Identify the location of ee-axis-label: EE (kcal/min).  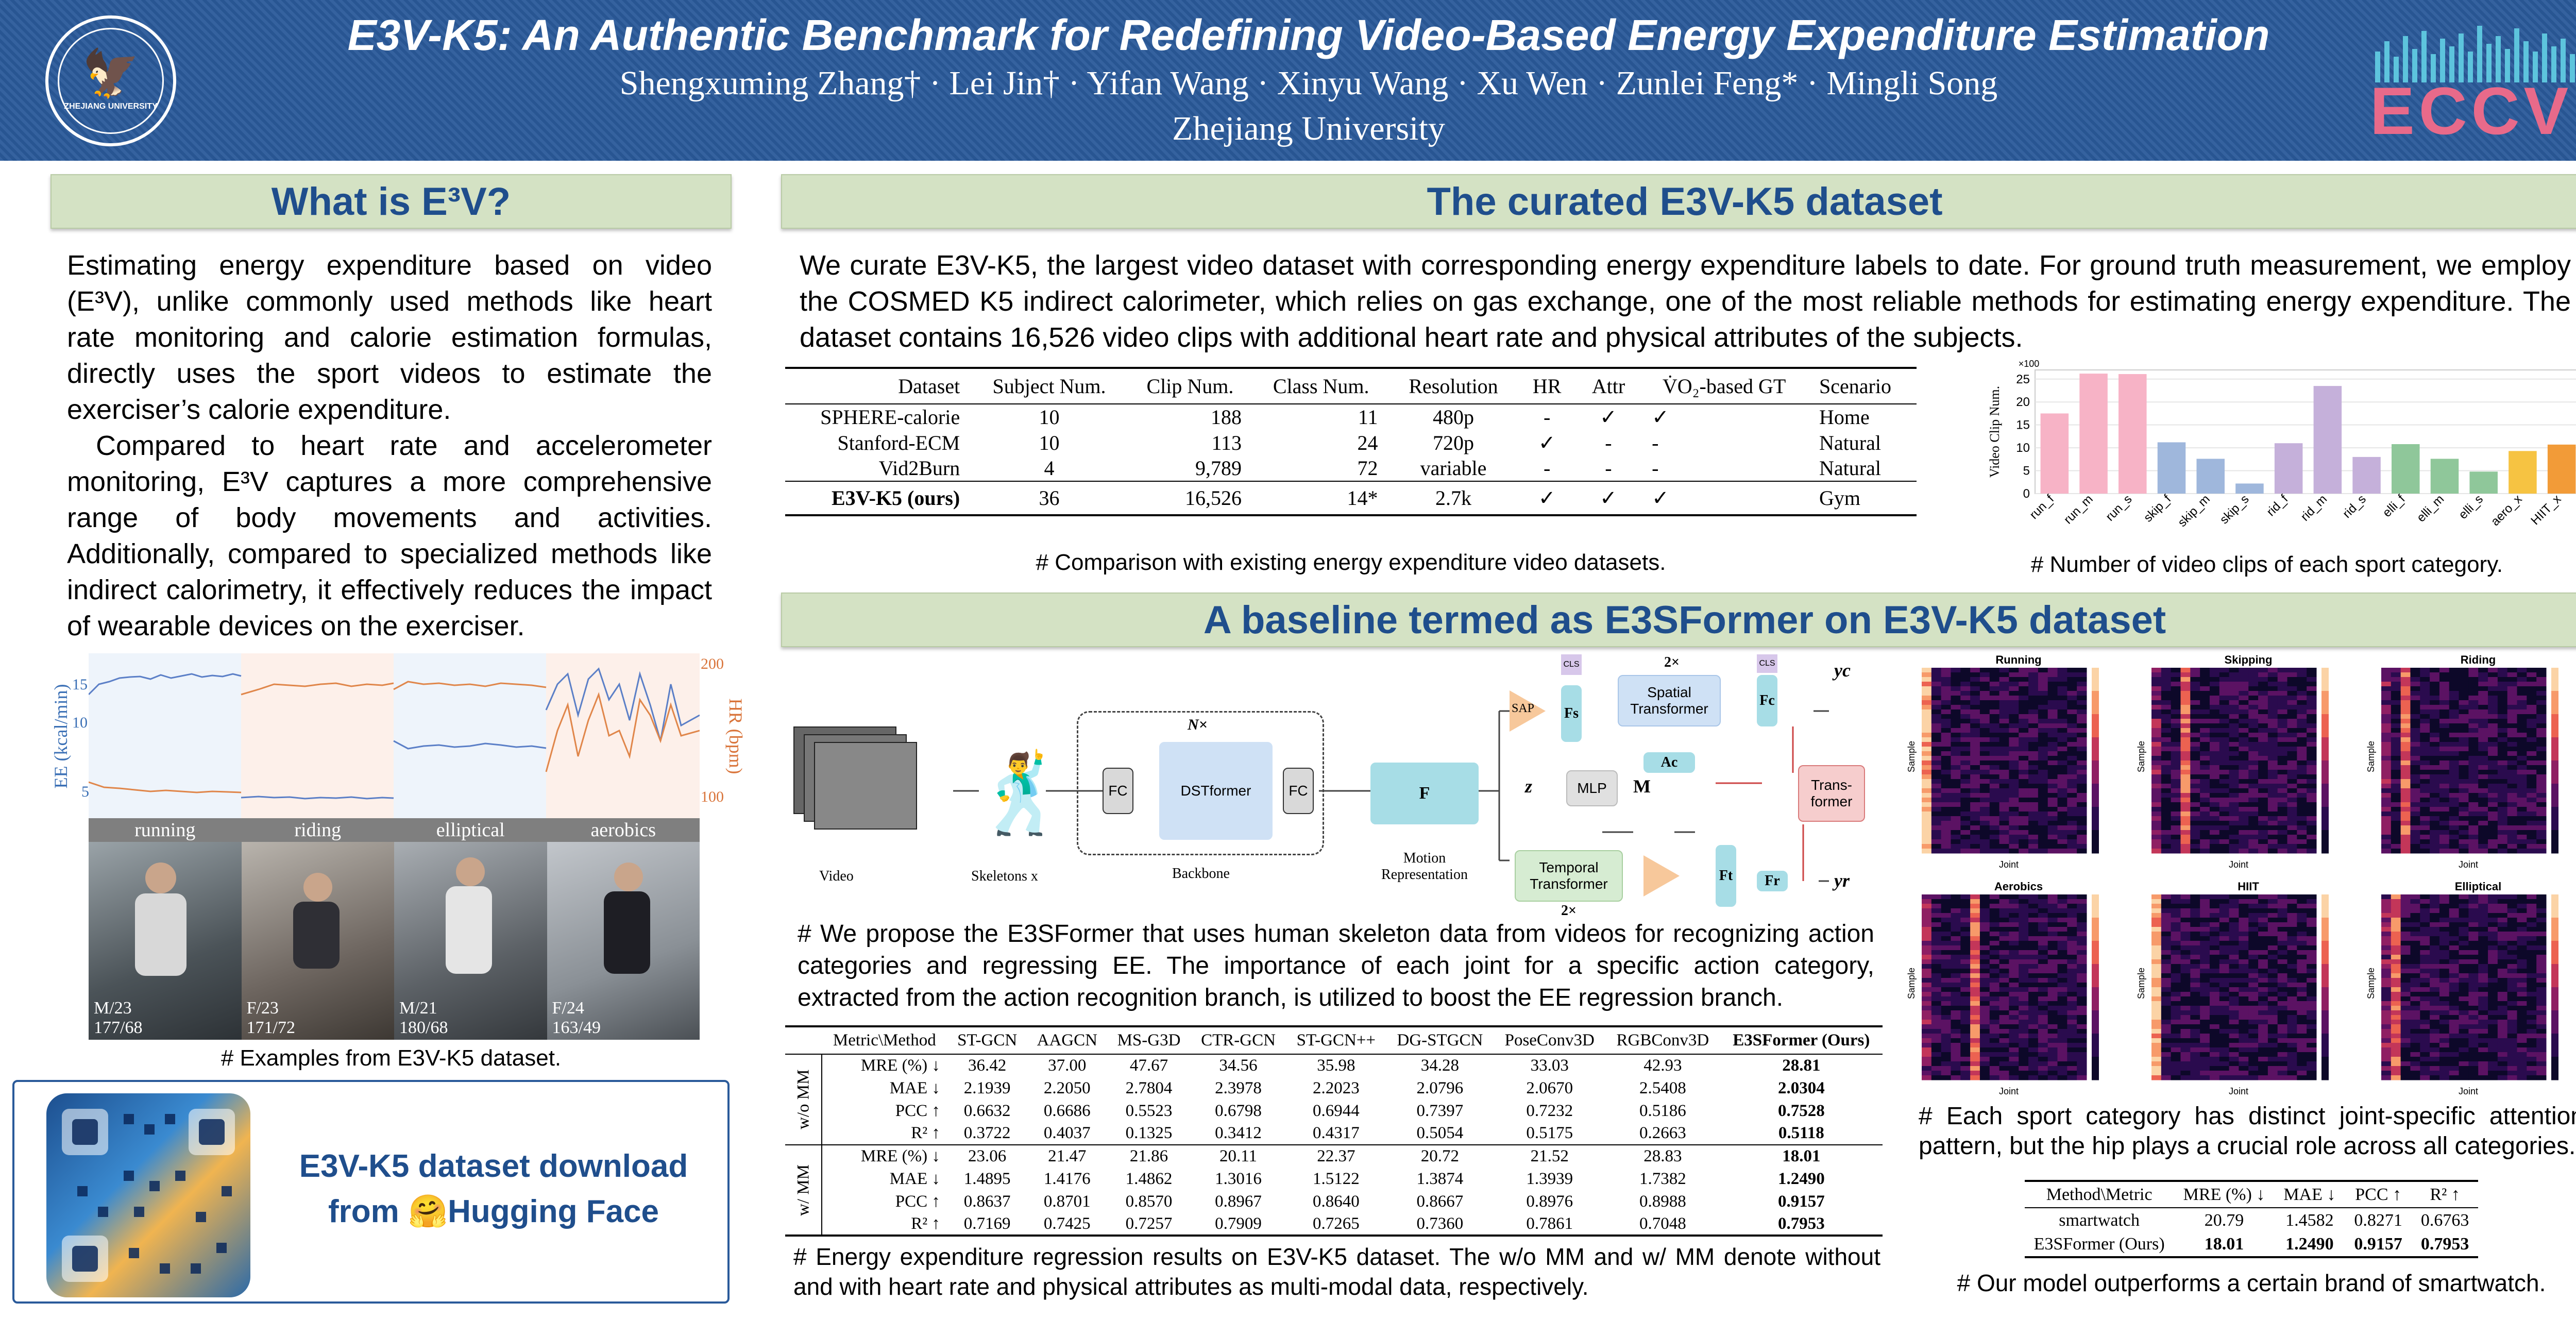
(60, 736).